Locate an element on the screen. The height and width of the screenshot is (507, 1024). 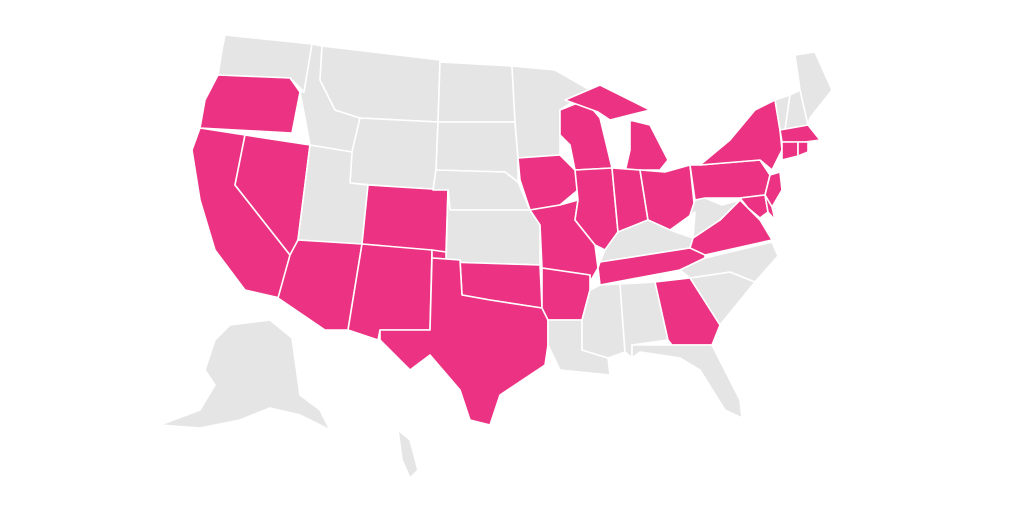
state-ar is located at coordinates (566, 294).